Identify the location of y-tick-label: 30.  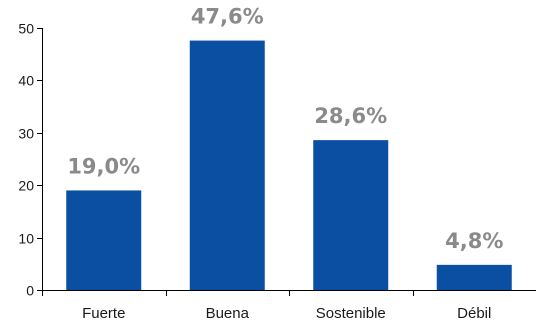
(26, 134).